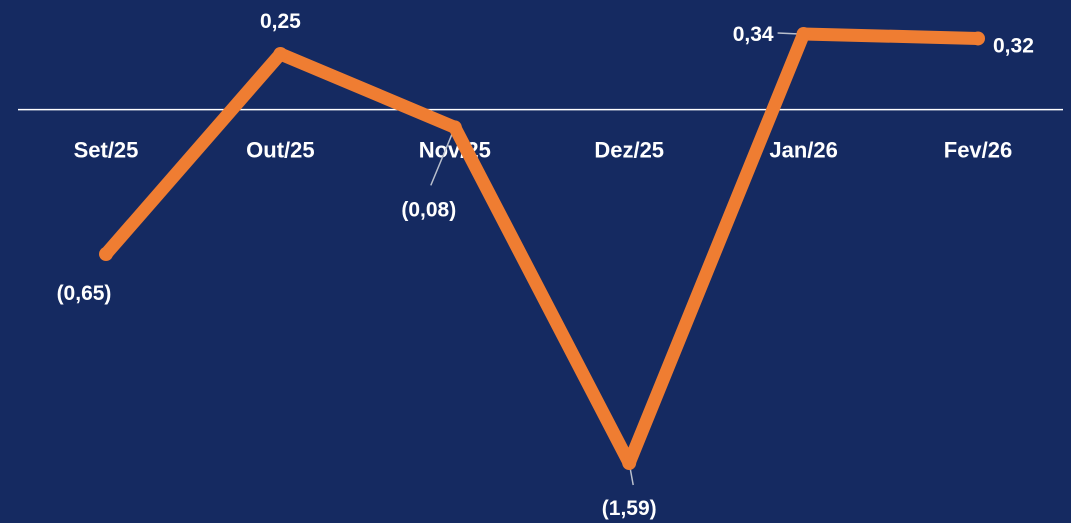  What do you see at coordinates (1013, 45) in the screenshot?
I see `data-label: 0,32` at bounding box center [1013, 45].